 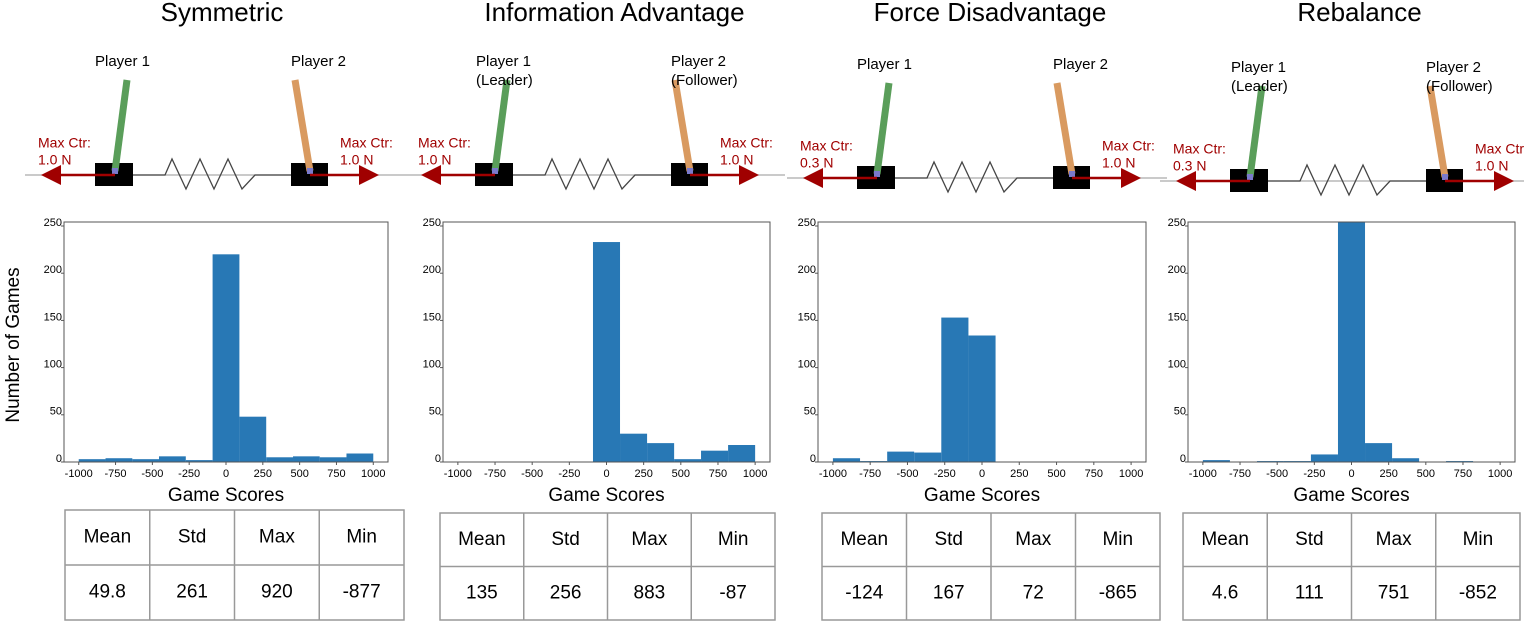 I want to click on table-cell: -877, so click(x=362, y=592).